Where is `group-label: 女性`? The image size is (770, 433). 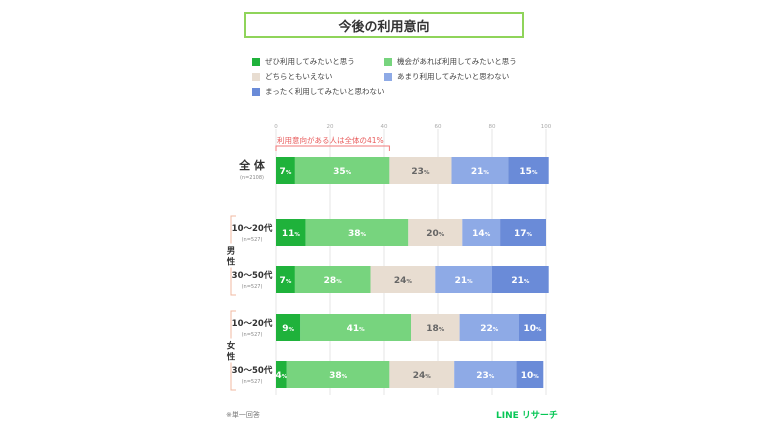
group-label: 女性 is located at coordinates (231, 352).